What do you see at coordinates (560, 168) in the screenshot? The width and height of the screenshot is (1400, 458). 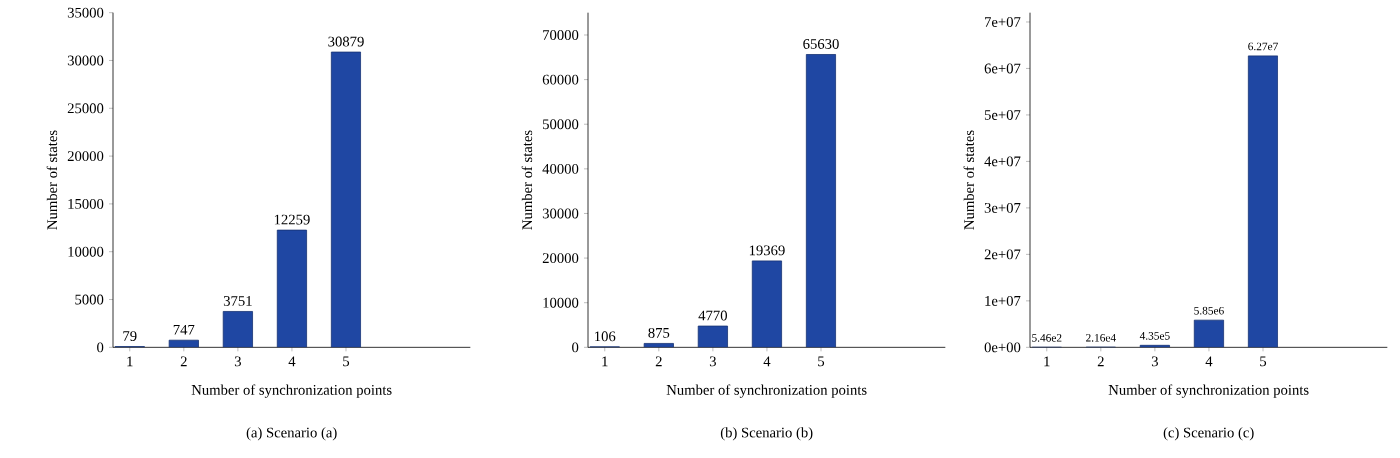 I see `y-tick-label: 40000` at bounding box center [560, 168].